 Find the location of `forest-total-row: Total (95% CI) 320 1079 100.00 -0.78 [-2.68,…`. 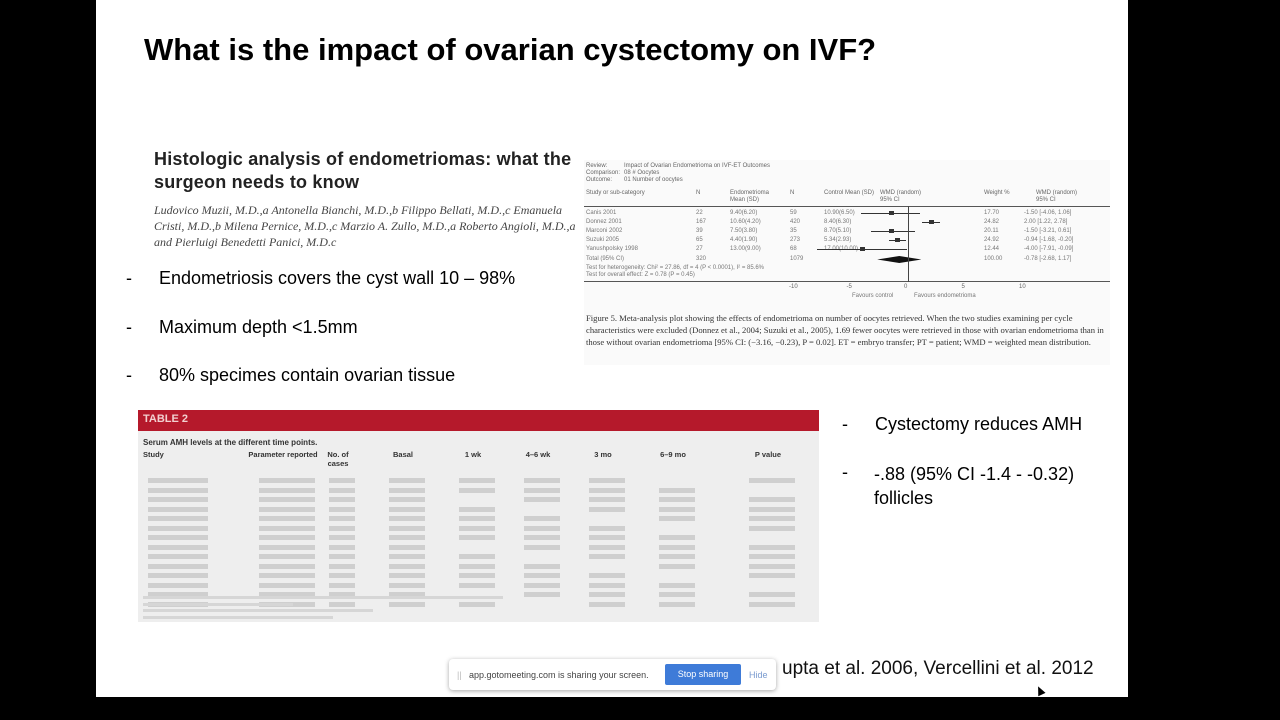

forest-total-row: Total (95% CI) 320 1079 100.00 -0.78 [-2.68,… is located at coordinates (847, 259).